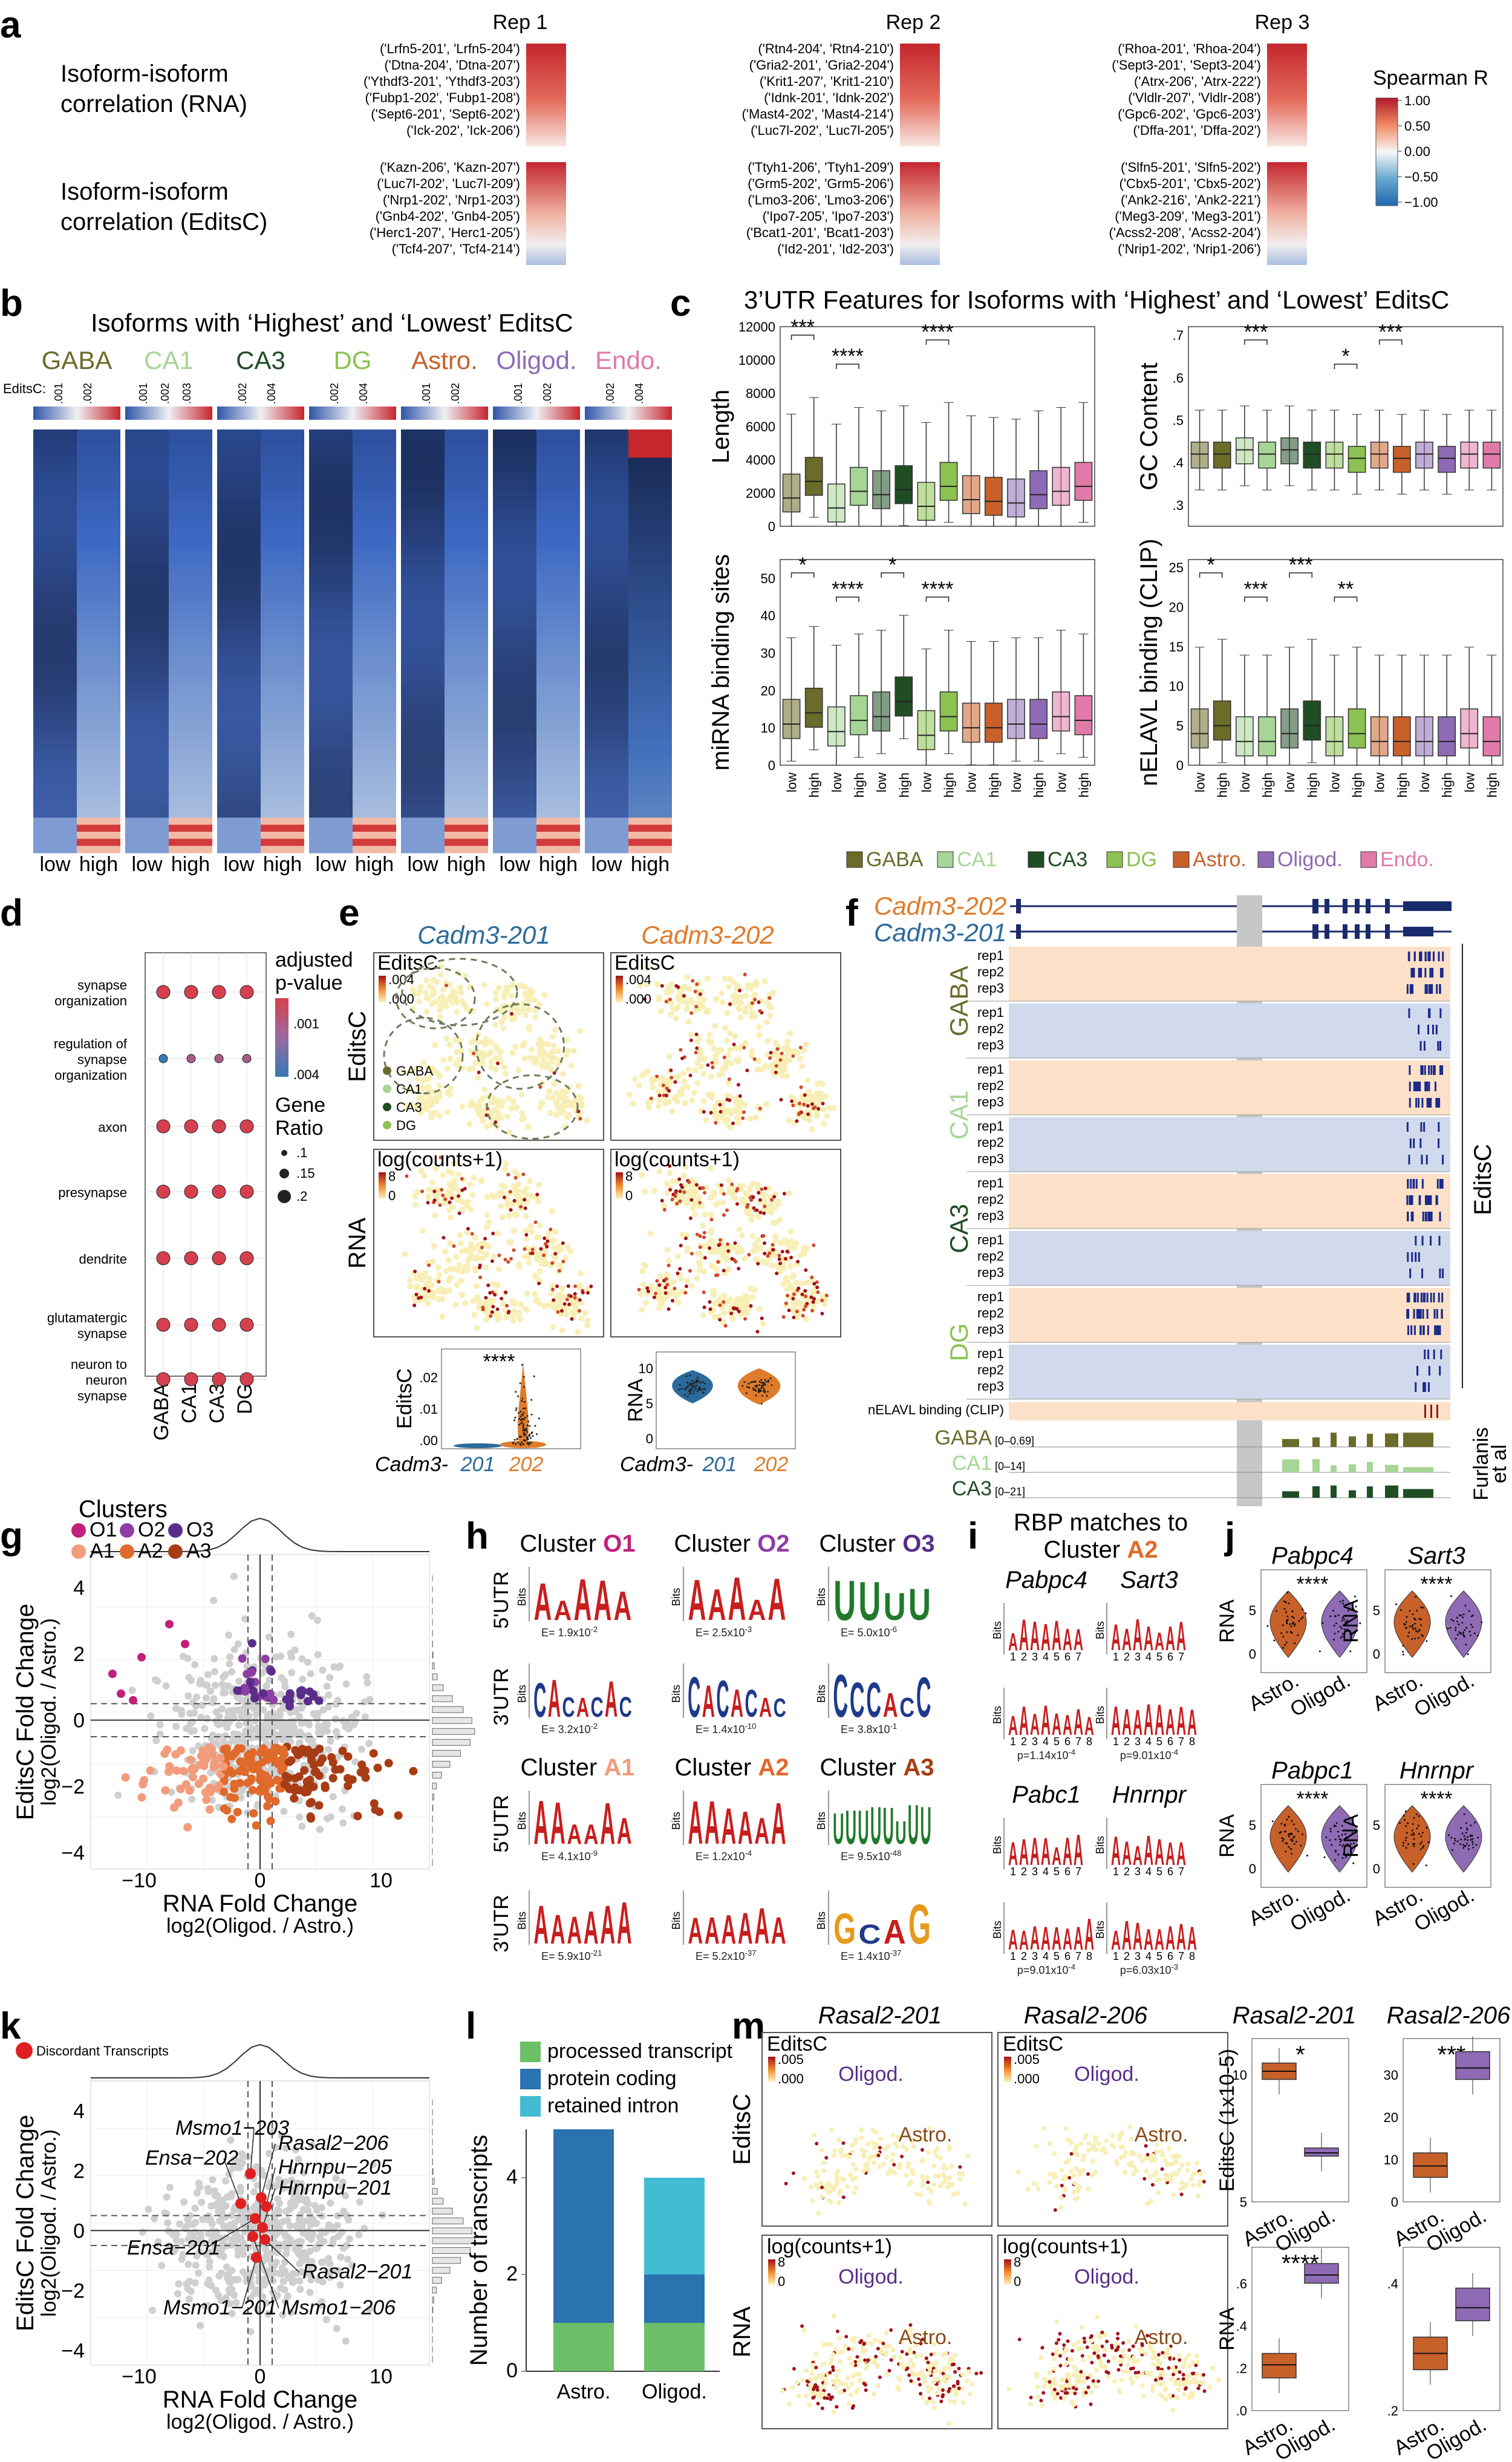  Describe the element at coordinates (990, 971) in the screenshot. I see `f-rep-label: rep2` at that location.